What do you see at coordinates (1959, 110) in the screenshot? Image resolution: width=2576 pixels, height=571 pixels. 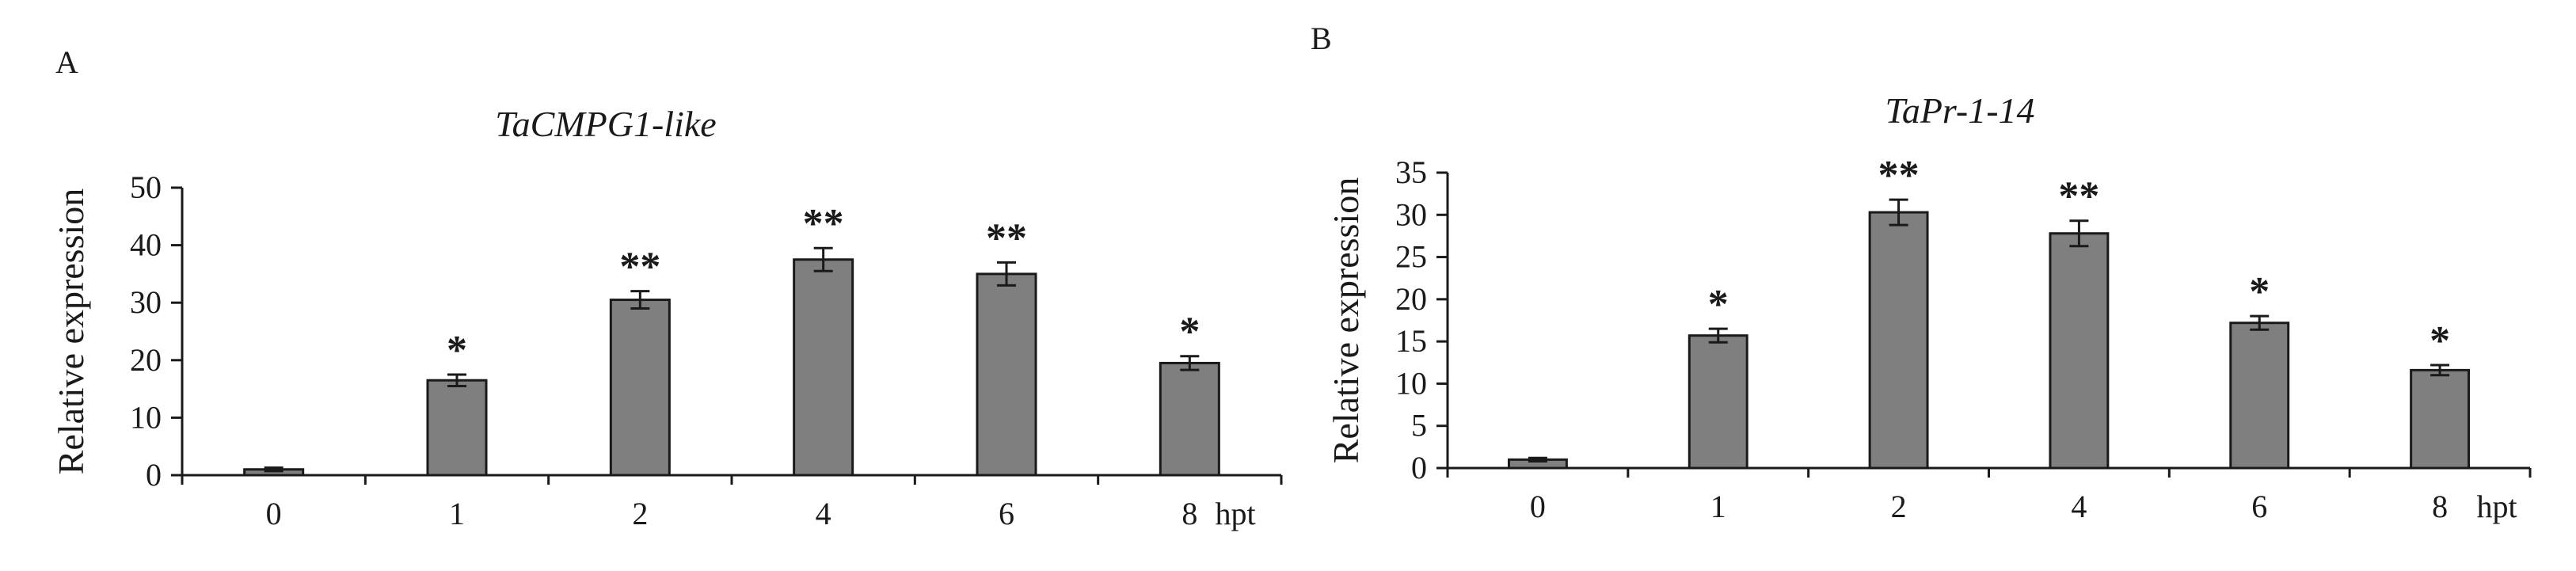 I see `chart-title: TaPr-1-14` at bounding box center [1959, 110].